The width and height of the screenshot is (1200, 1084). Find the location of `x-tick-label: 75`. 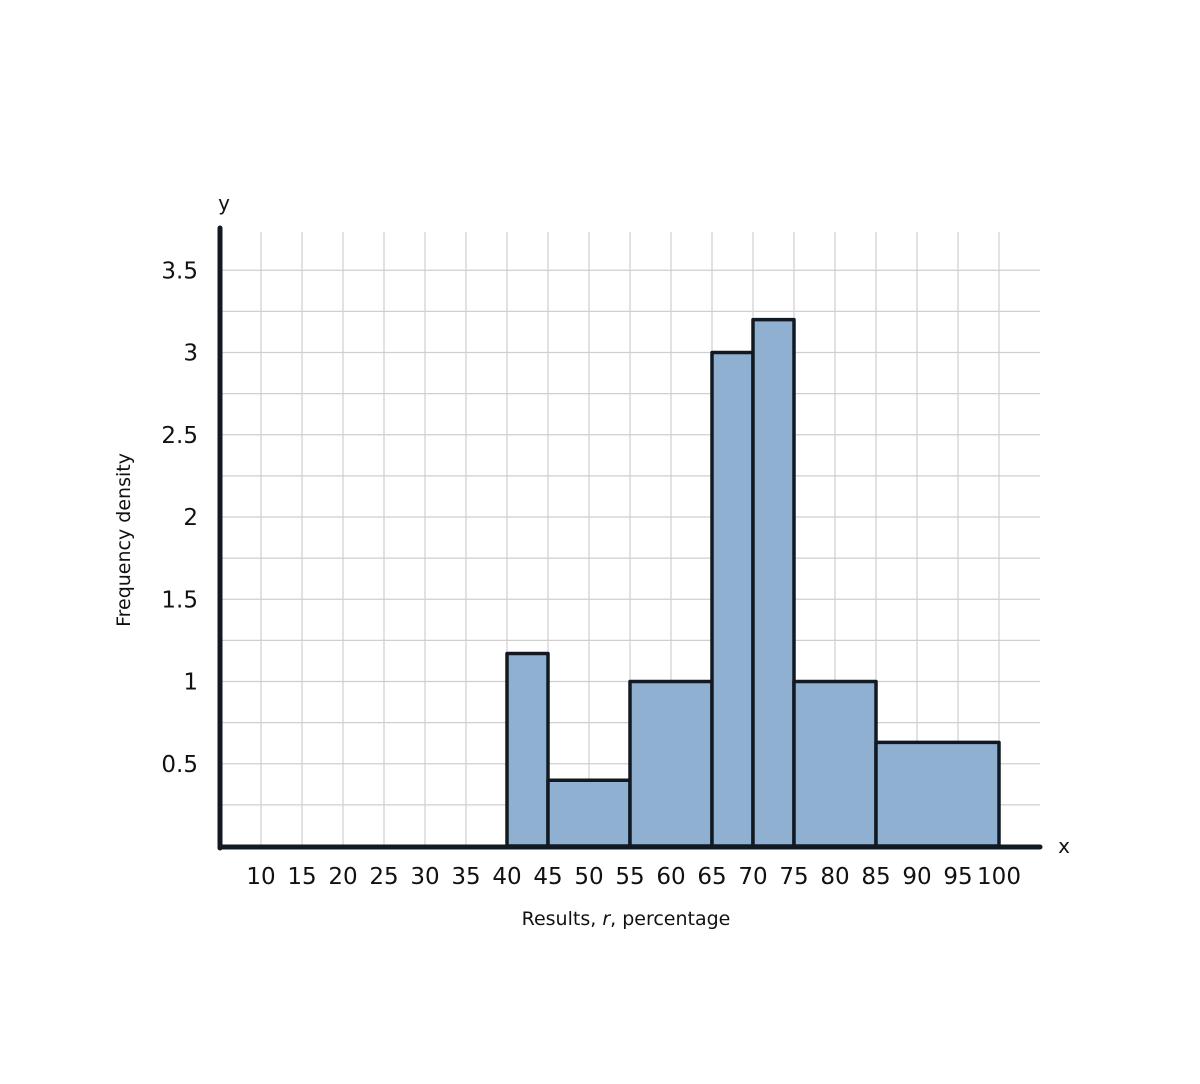

x-tick-label: 75 is located at coordinates (793, 877).